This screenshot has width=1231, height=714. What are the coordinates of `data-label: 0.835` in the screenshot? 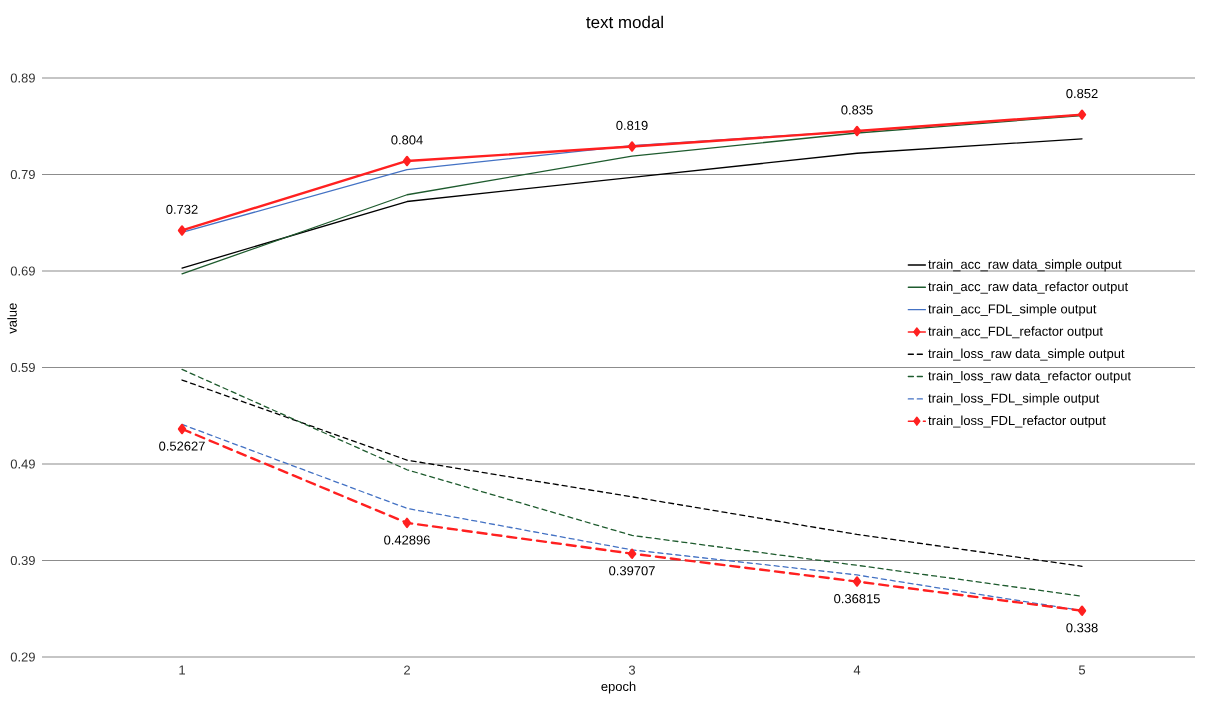 It's located at (857, 110).